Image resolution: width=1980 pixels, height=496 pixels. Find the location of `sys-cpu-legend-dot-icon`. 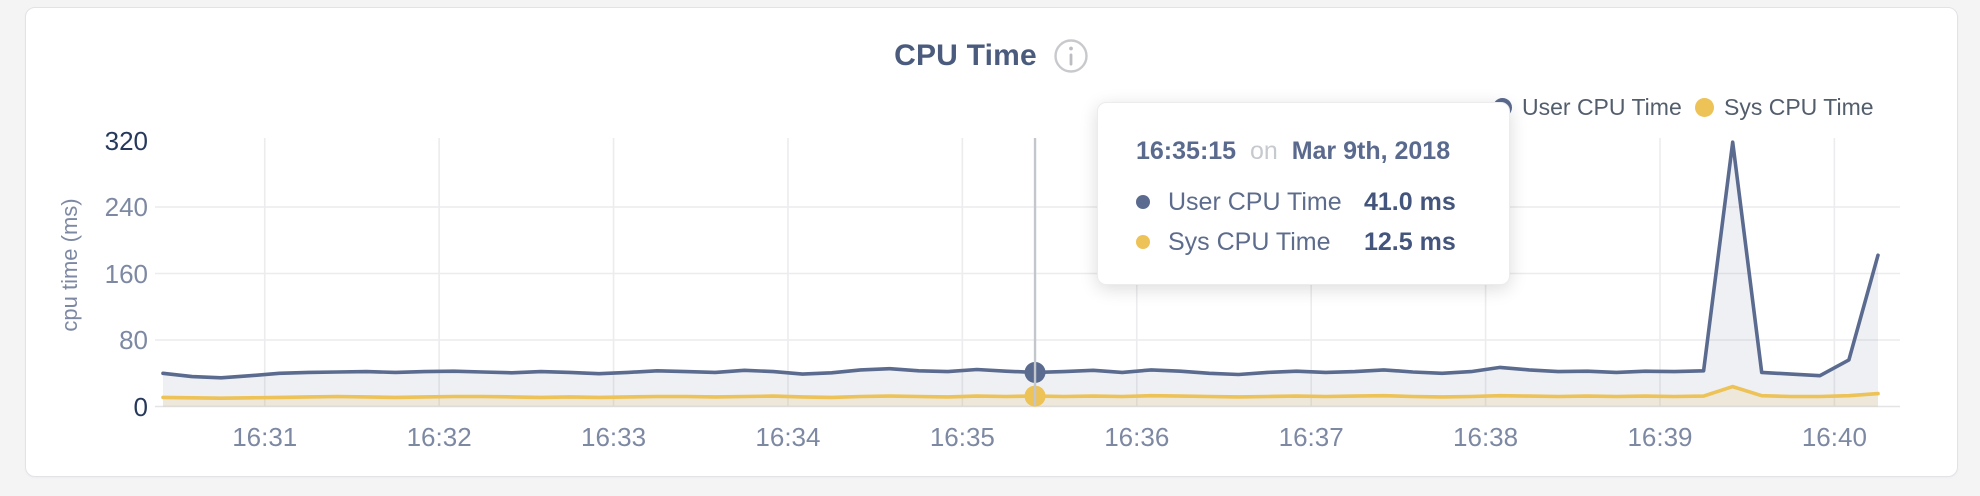

sys-cpu-legend-dot-icon is located at coordinates (1704, 107).